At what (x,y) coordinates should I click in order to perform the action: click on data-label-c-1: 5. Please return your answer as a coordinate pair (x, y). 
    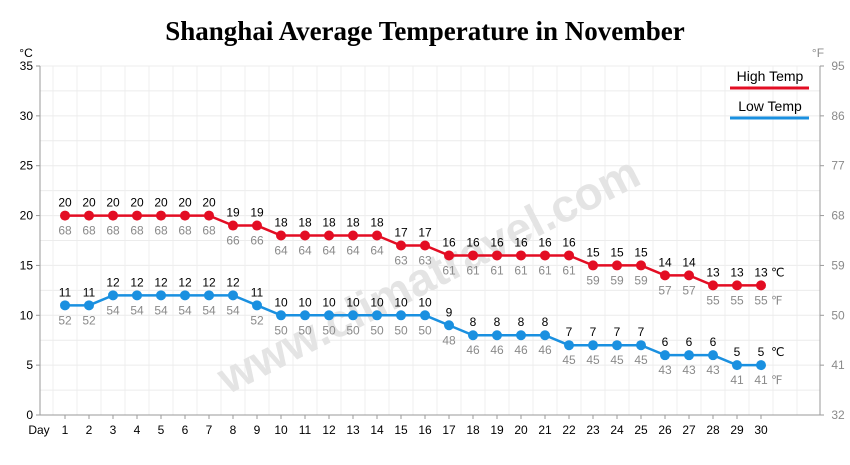
    Looking at the image, I should click on (737, 352).